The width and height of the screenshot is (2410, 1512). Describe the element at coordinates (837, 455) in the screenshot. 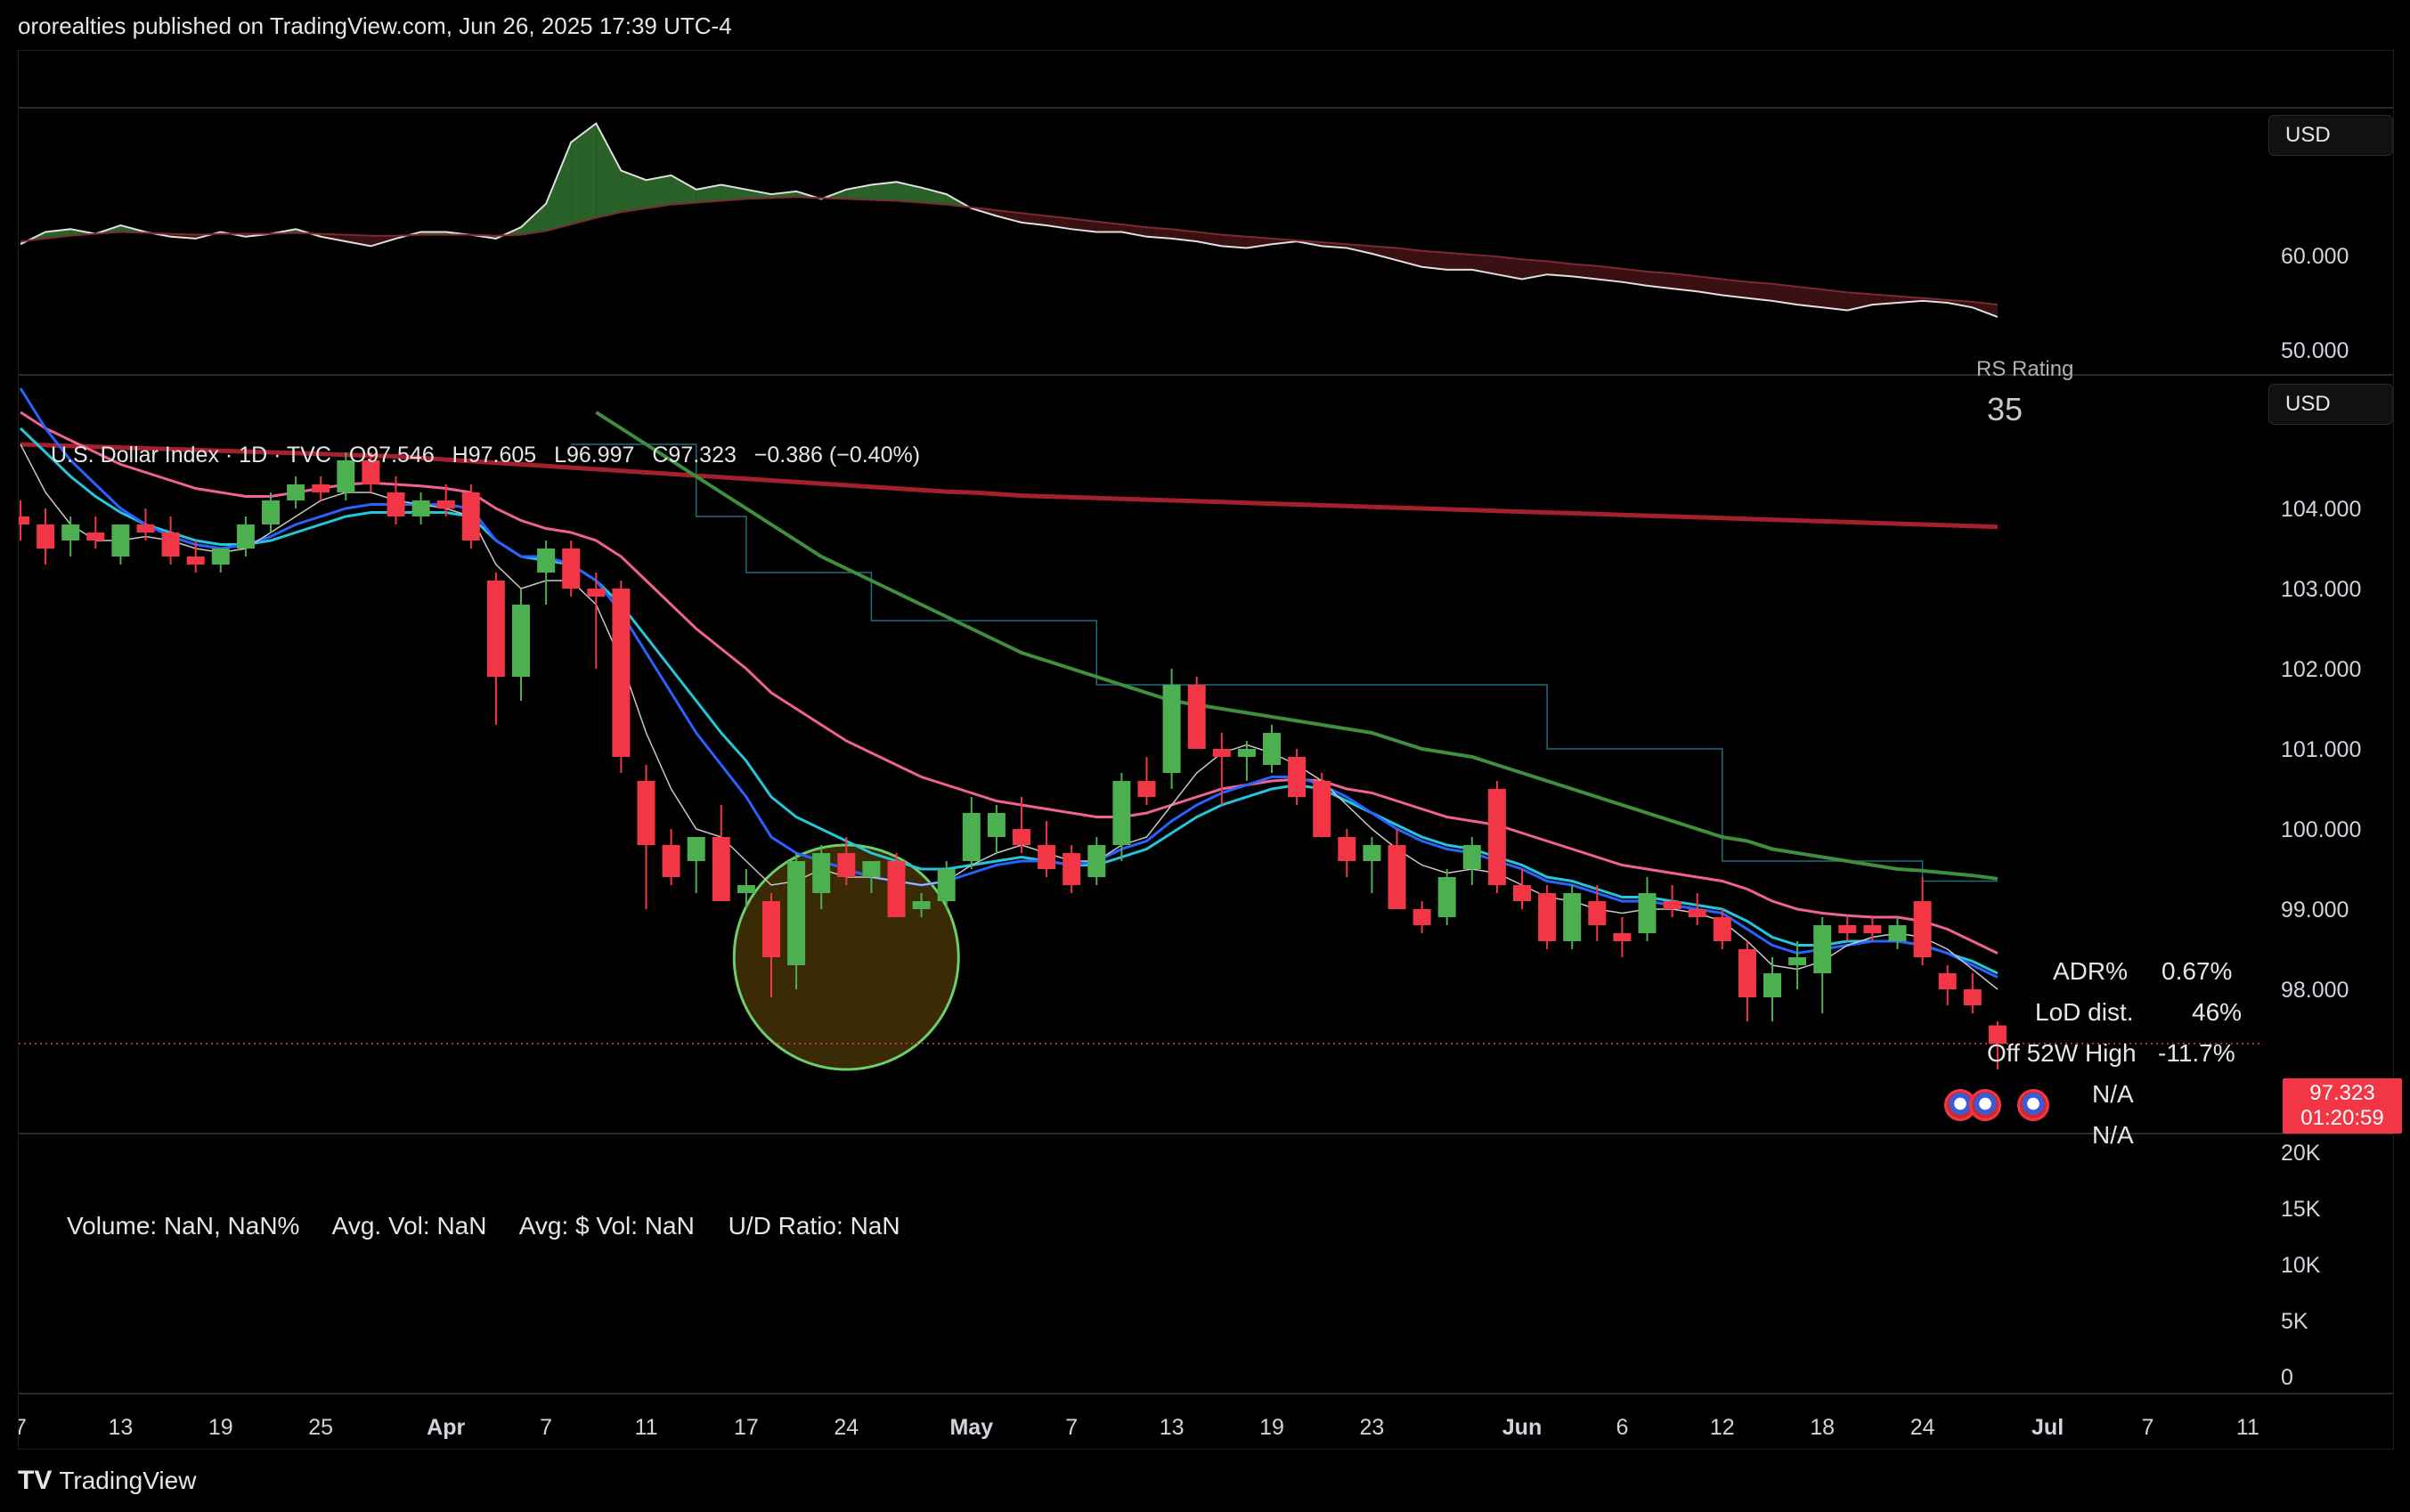

I see `legend-change: −0.386 (−0.40%)` at that location.